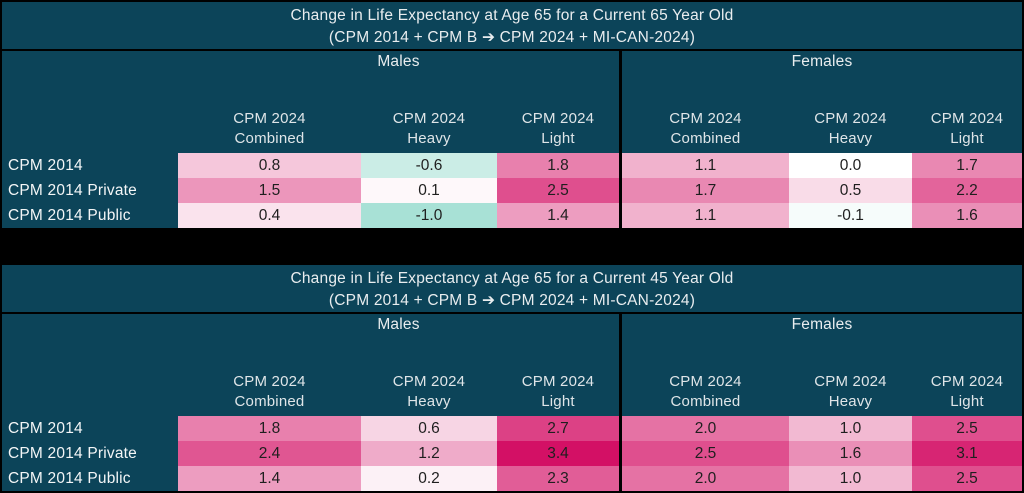 The height and width of the screenshot is (493, 1024). What do you see at coordinates (269, 165) in the screenshot?
I see `value-cell: 0.8` at bounding box center [269, 165].